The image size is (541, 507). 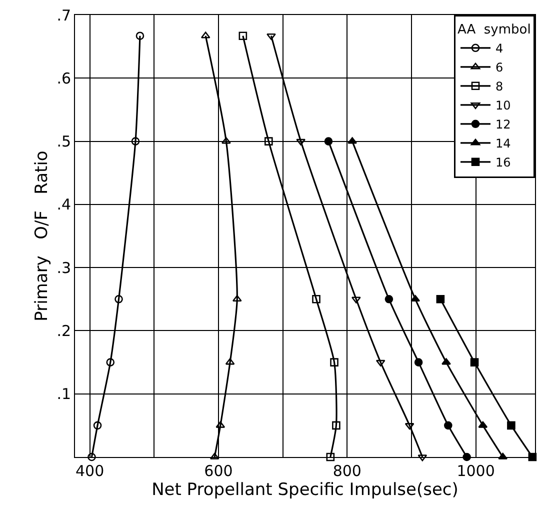 I want to click on legend-label: 4, so click(x=500, y=49).